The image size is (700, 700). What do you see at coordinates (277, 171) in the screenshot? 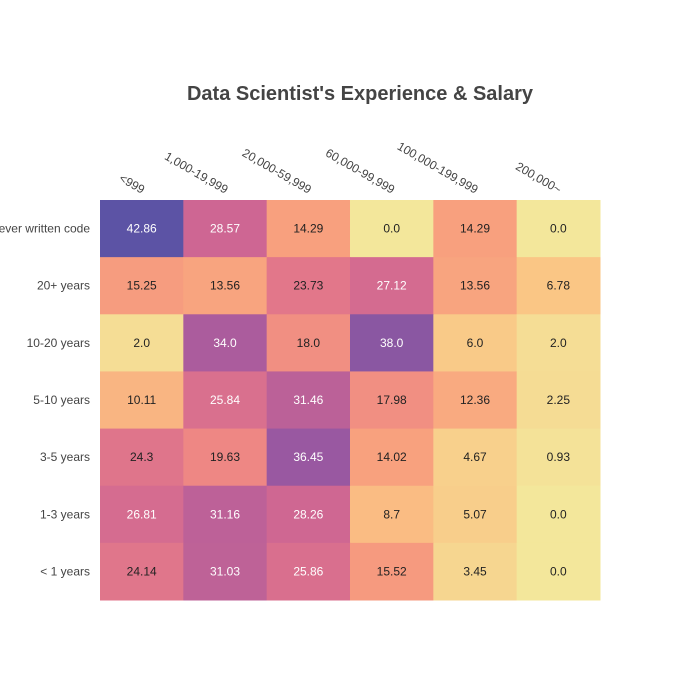
I see `x-tick-label: 20,000-59,999` at bounding box center [277, 171].